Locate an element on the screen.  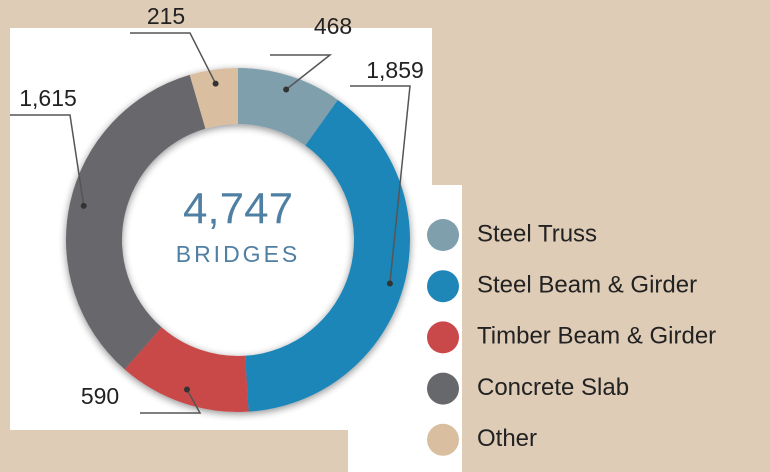
center-label: BRIDGES is located at coordinates (238, 254).